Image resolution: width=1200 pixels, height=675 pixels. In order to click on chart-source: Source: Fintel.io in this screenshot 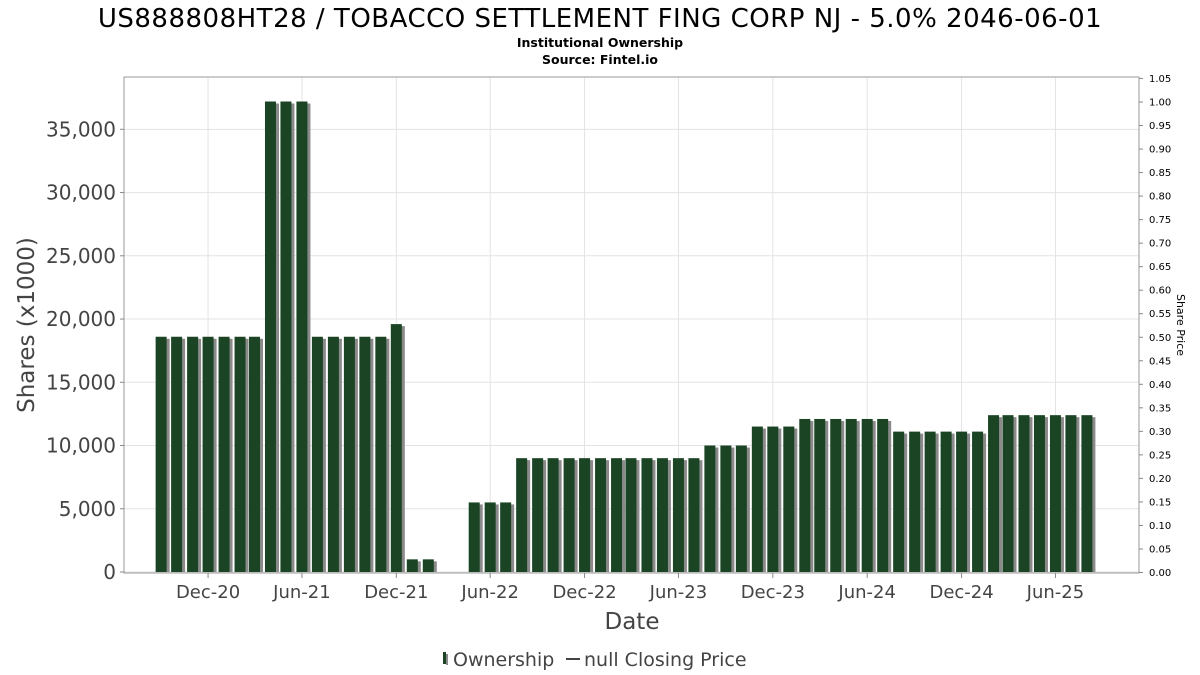, I will do `click(600, 59)`.